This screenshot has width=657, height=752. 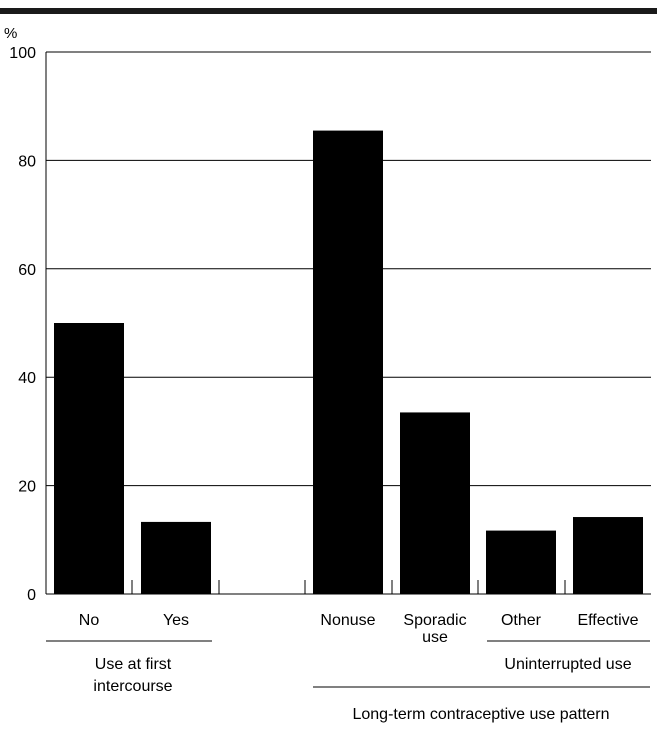 I want to click on category-label: Effective, so click(x=607, y=620).